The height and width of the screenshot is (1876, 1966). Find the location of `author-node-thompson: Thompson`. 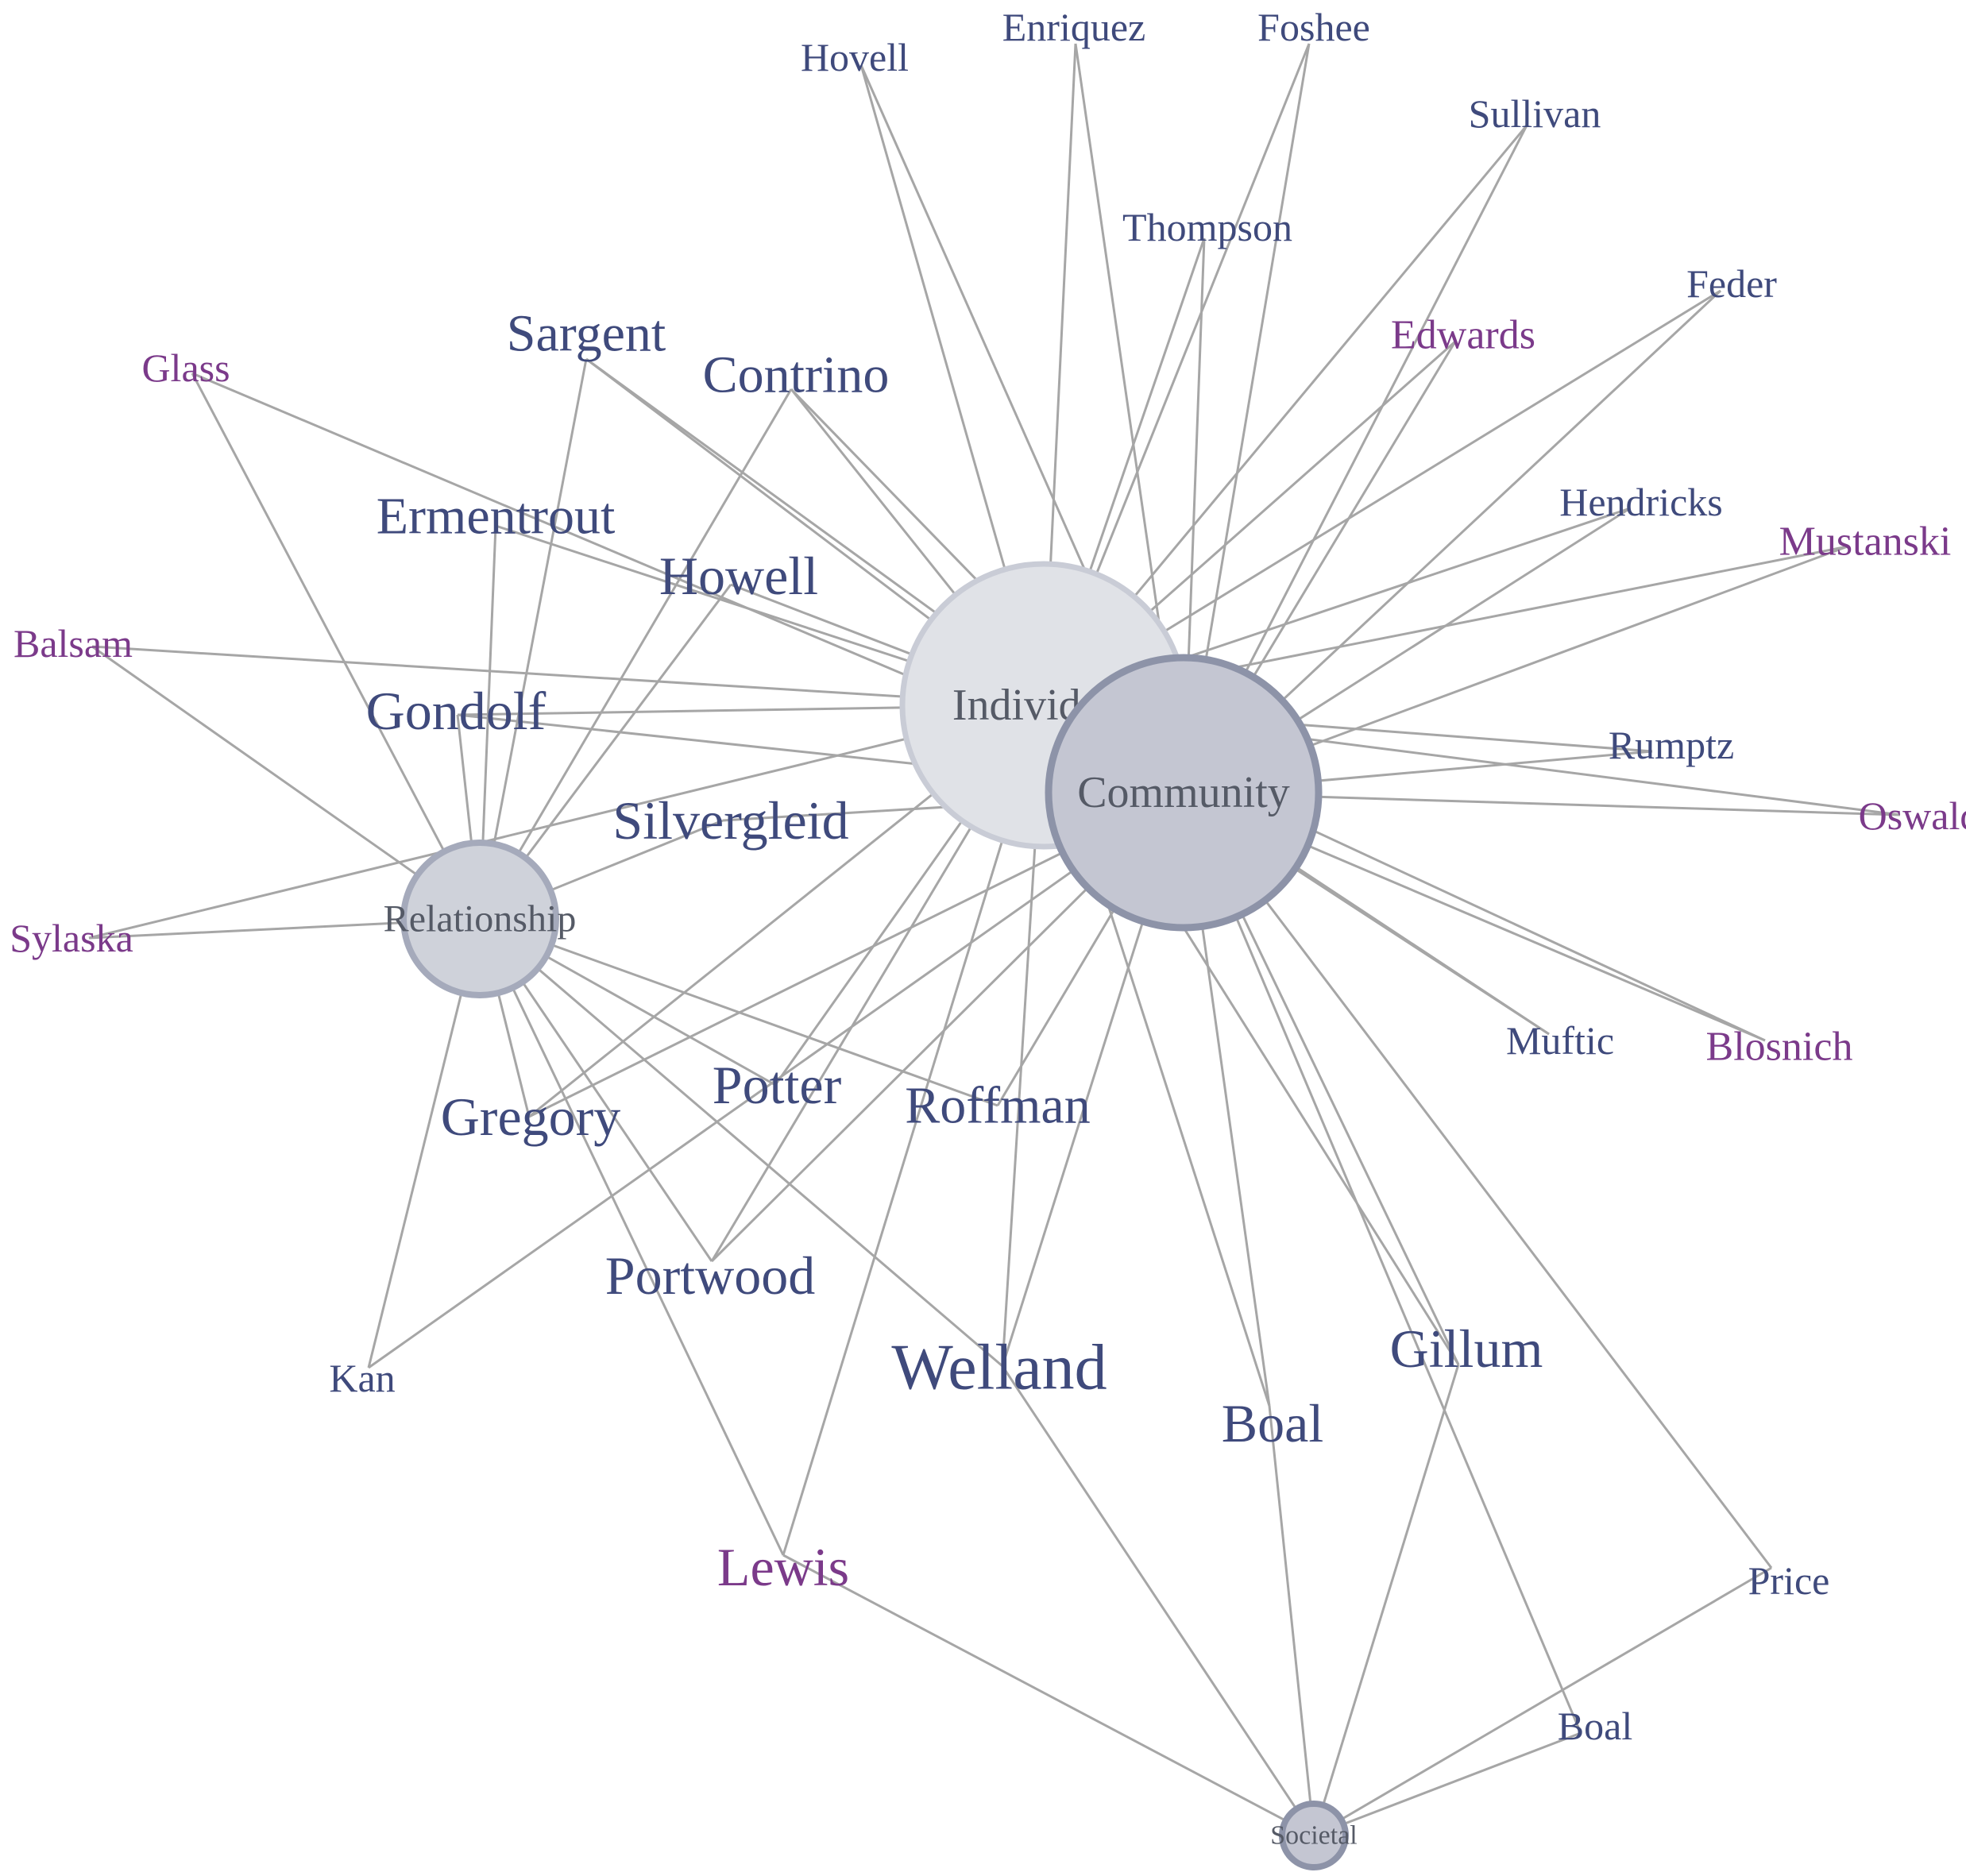

author-node-thompson: Thompson is located at coordinates (1207, 227).